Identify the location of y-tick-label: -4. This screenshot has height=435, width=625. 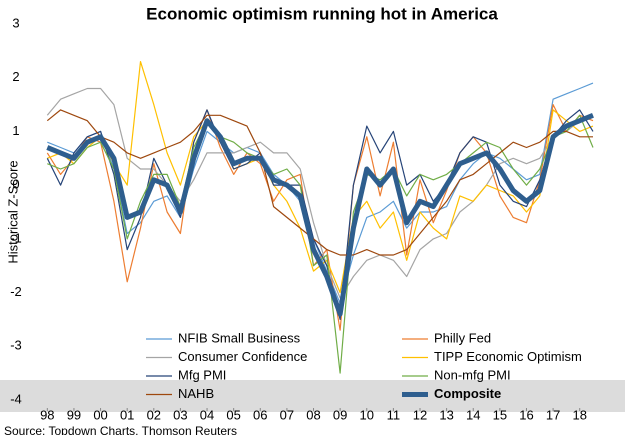
(16, 398).